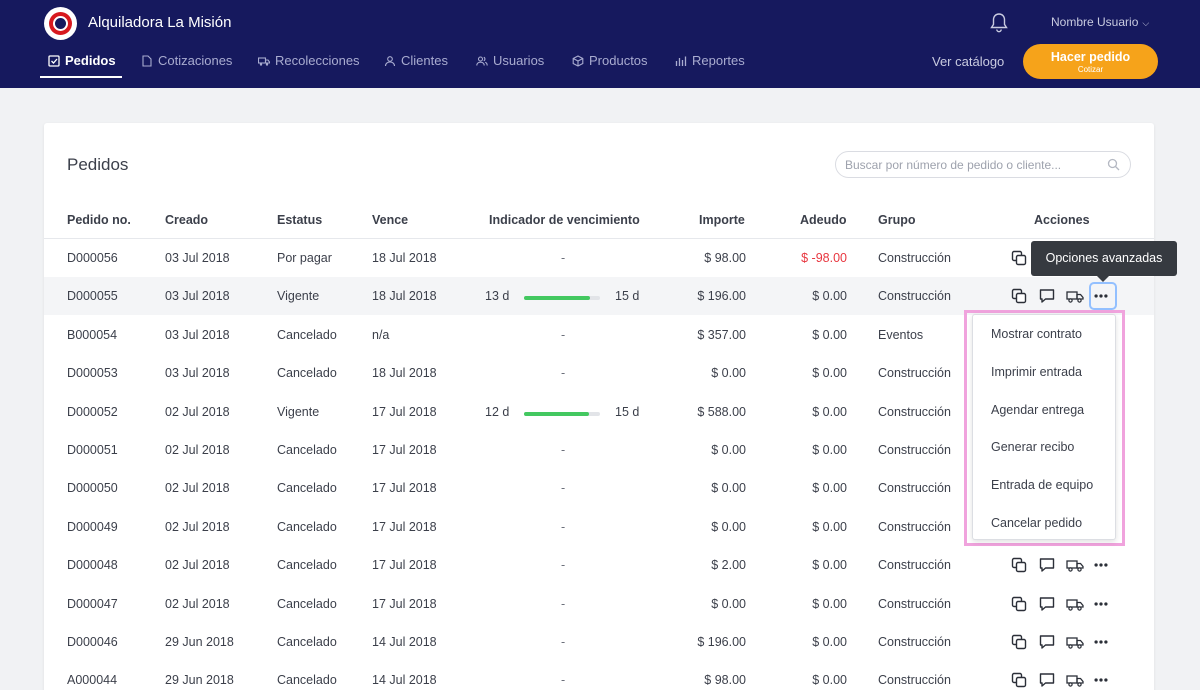 The image size is (1200, 690). Describe the element at coordinates (824, 258) in the screenshot. I see `order-owed: $ -98.00` at that location.